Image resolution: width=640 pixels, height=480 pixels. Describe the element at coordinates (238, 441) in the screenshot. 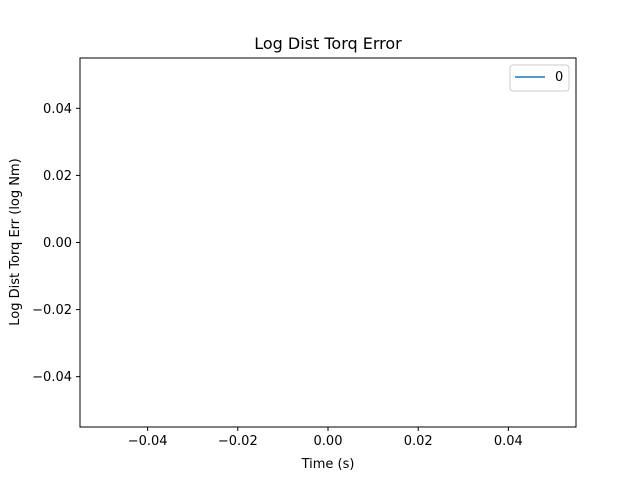

I see `x-tick-label: −0.02` at that location.